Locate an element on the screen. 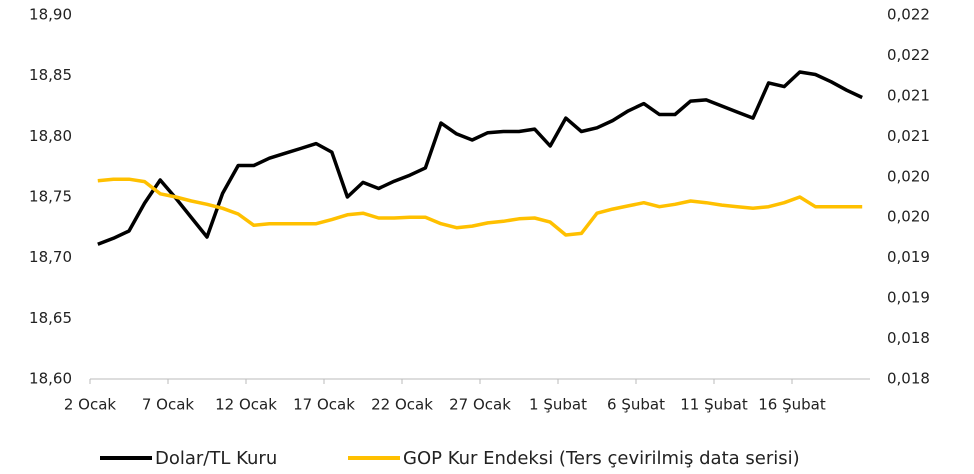  y-tick-label: 18,65 is located at coordinates (50, 318).